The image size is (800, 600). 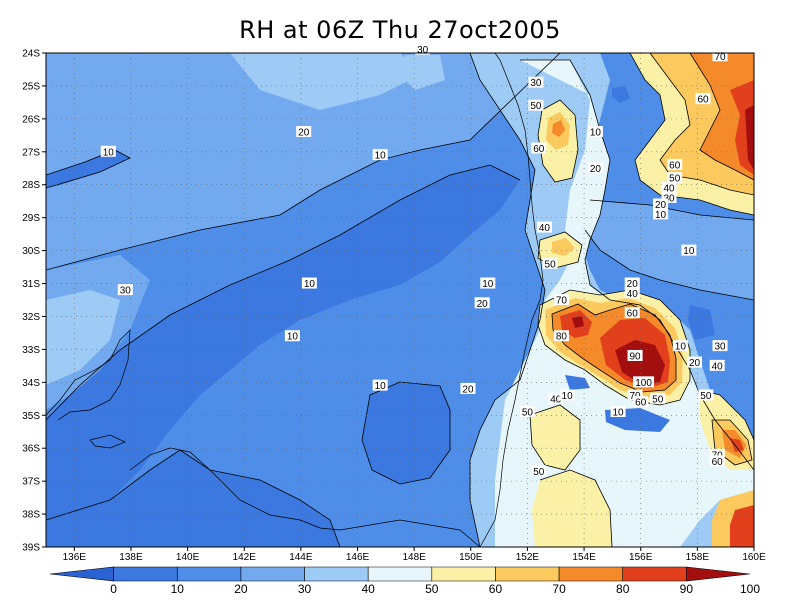 What do you see at coordinates (528, 557) in the screenshot?
I see `lon-tick-label: 152E` at bounding box center [528, 557].